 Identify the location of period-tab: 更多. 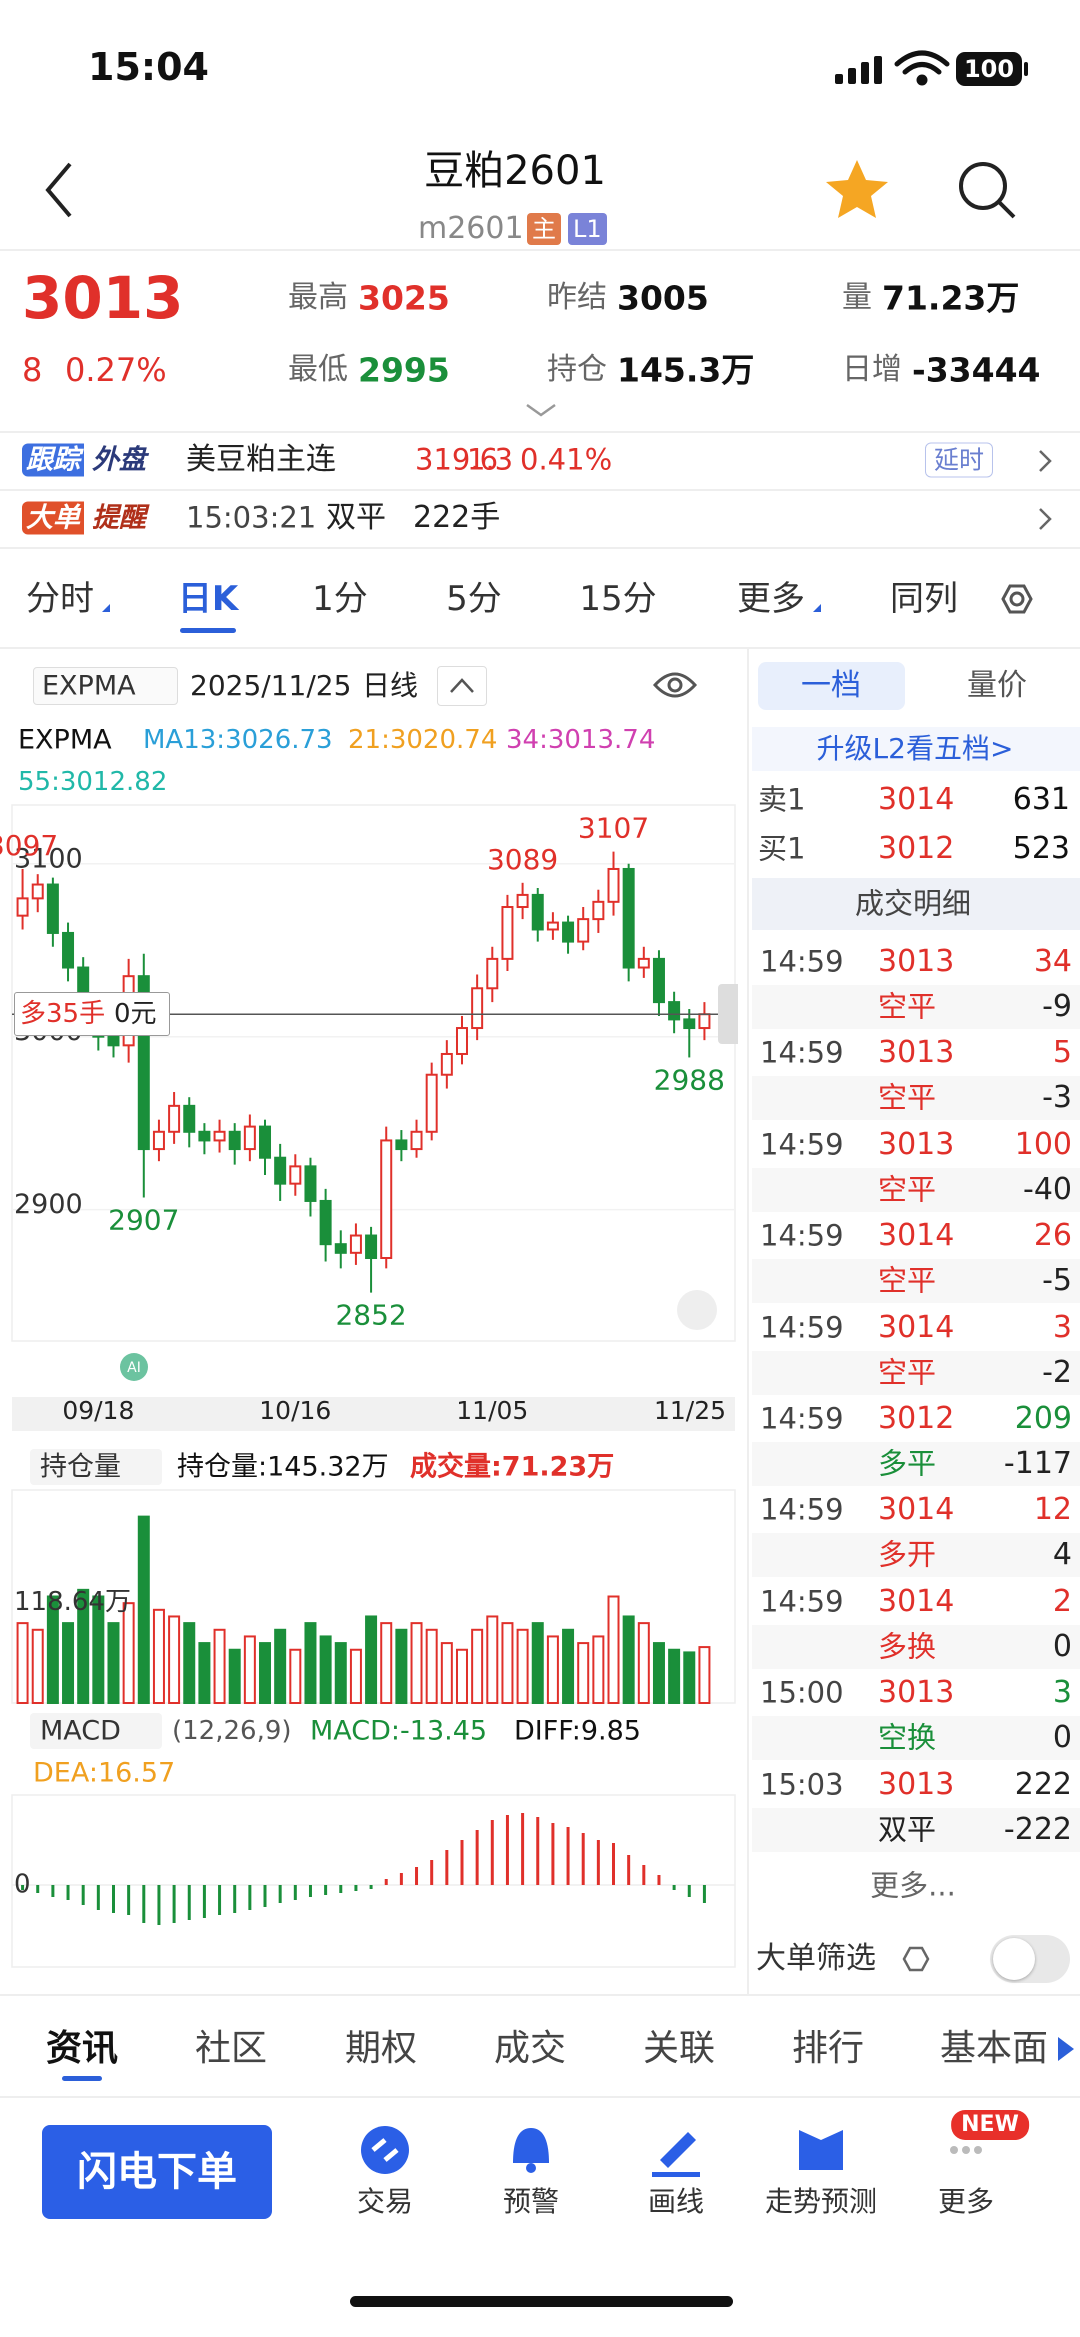
(771, 599).